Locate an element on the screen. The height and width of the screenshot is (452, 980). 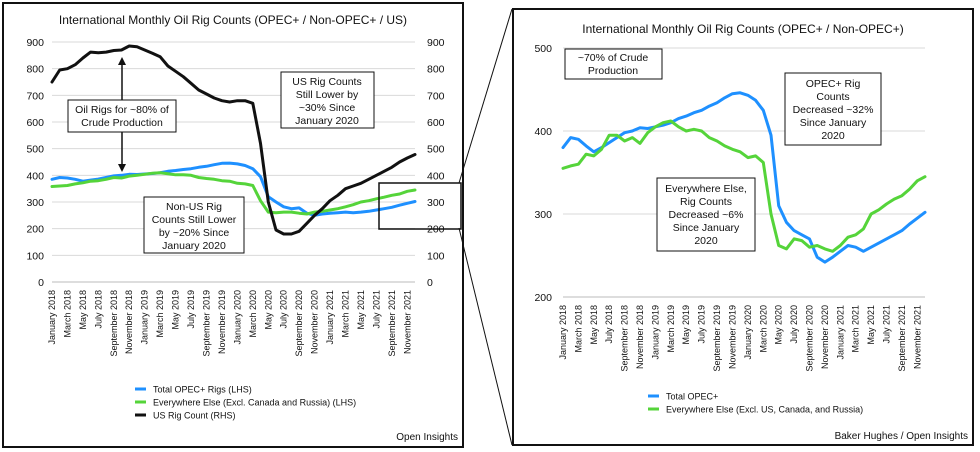
y-tick-label-left: 300 is located at coordinates (35, 203).